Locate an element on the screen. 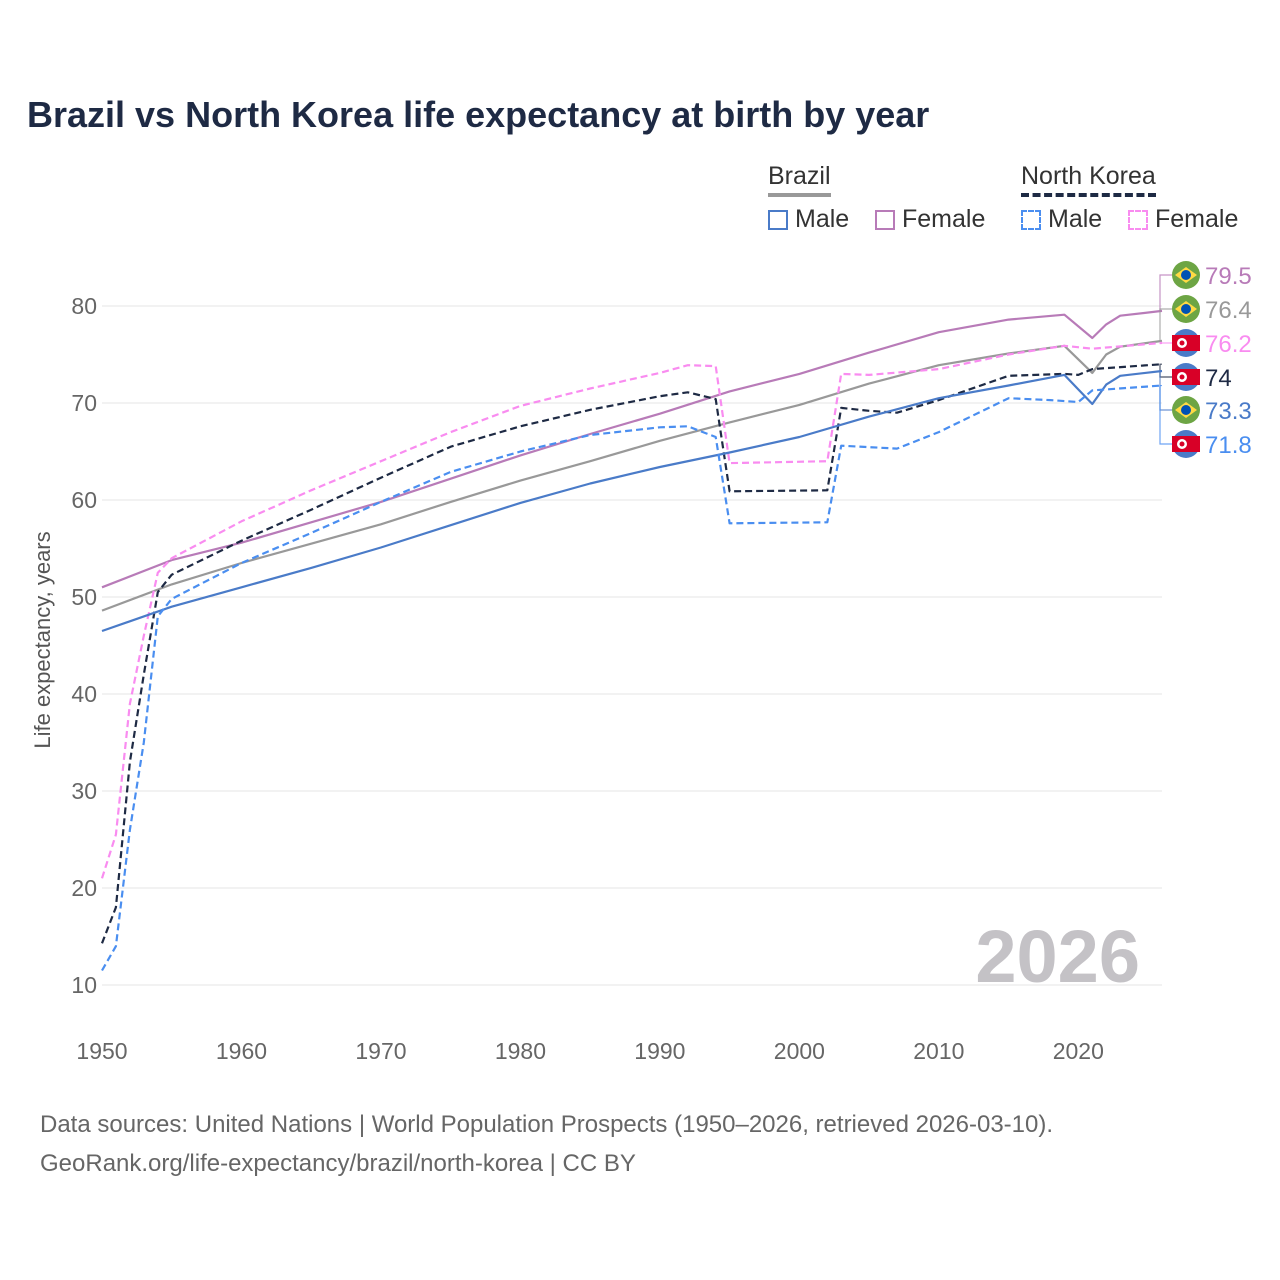 The image size is (1280, 1280). end-value-label: 79.5 is located at coordinates (1228, 276).